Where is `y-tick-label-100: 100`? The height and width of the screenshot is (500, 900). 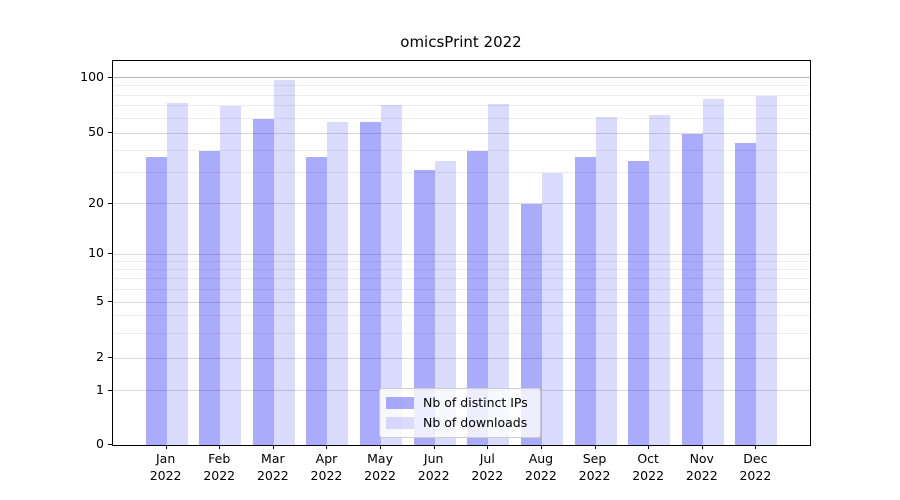 y-tick-label-100: 100 is located at coordinates (92, 76).